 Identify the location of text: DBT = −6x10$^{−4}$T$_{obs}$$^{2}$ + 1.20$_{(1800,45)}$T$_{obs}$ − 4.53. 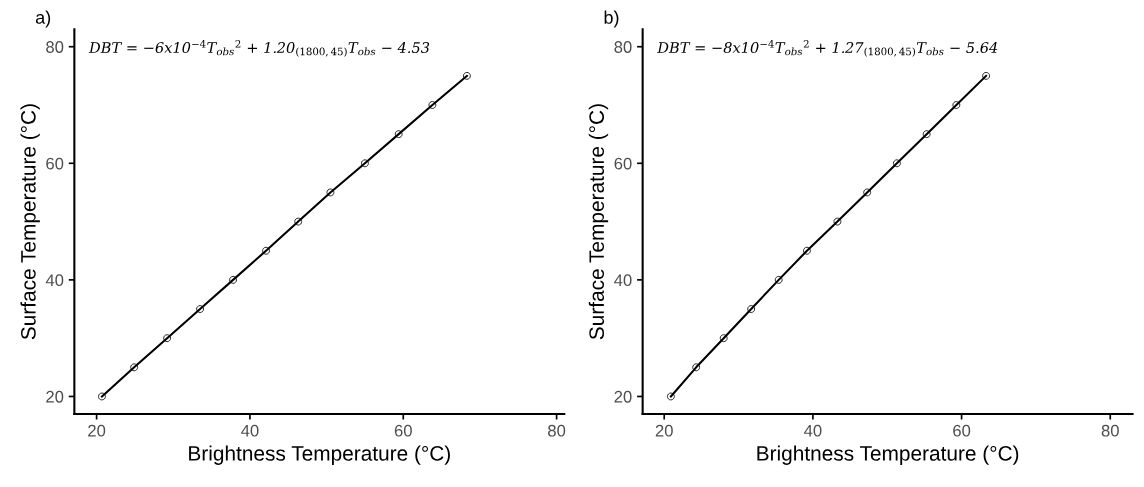
(259, 48).